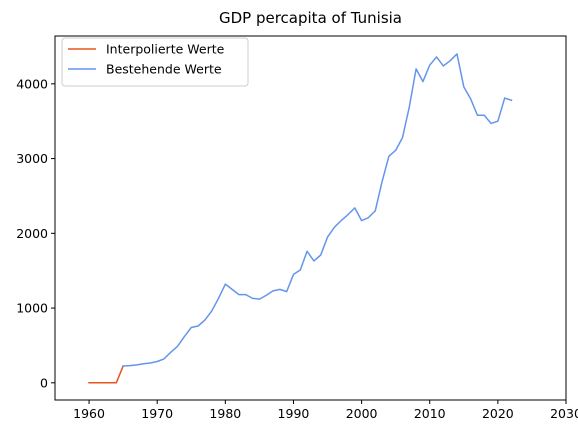 The image size is (578, 435). What do you see at coordinates (325, 410) in the screenshot?
I see `x-axis: 1960 1970 1980 1990 2000 2010 2020 2030` at bounding box center [325, 410].